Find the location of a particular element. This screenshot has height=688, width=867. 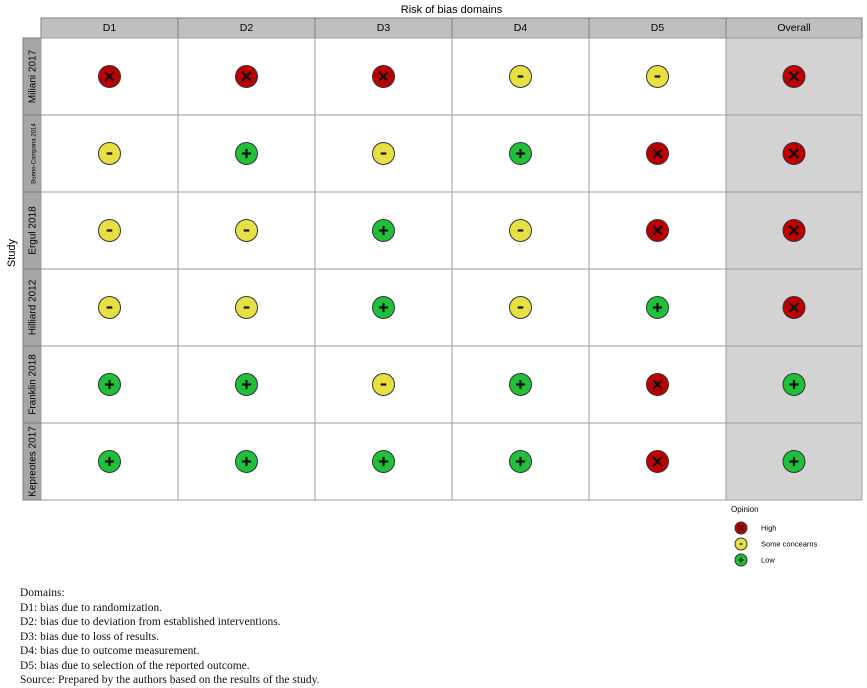

note-d1: D1: bias due to randomization. is located at coordinates (91, 607).